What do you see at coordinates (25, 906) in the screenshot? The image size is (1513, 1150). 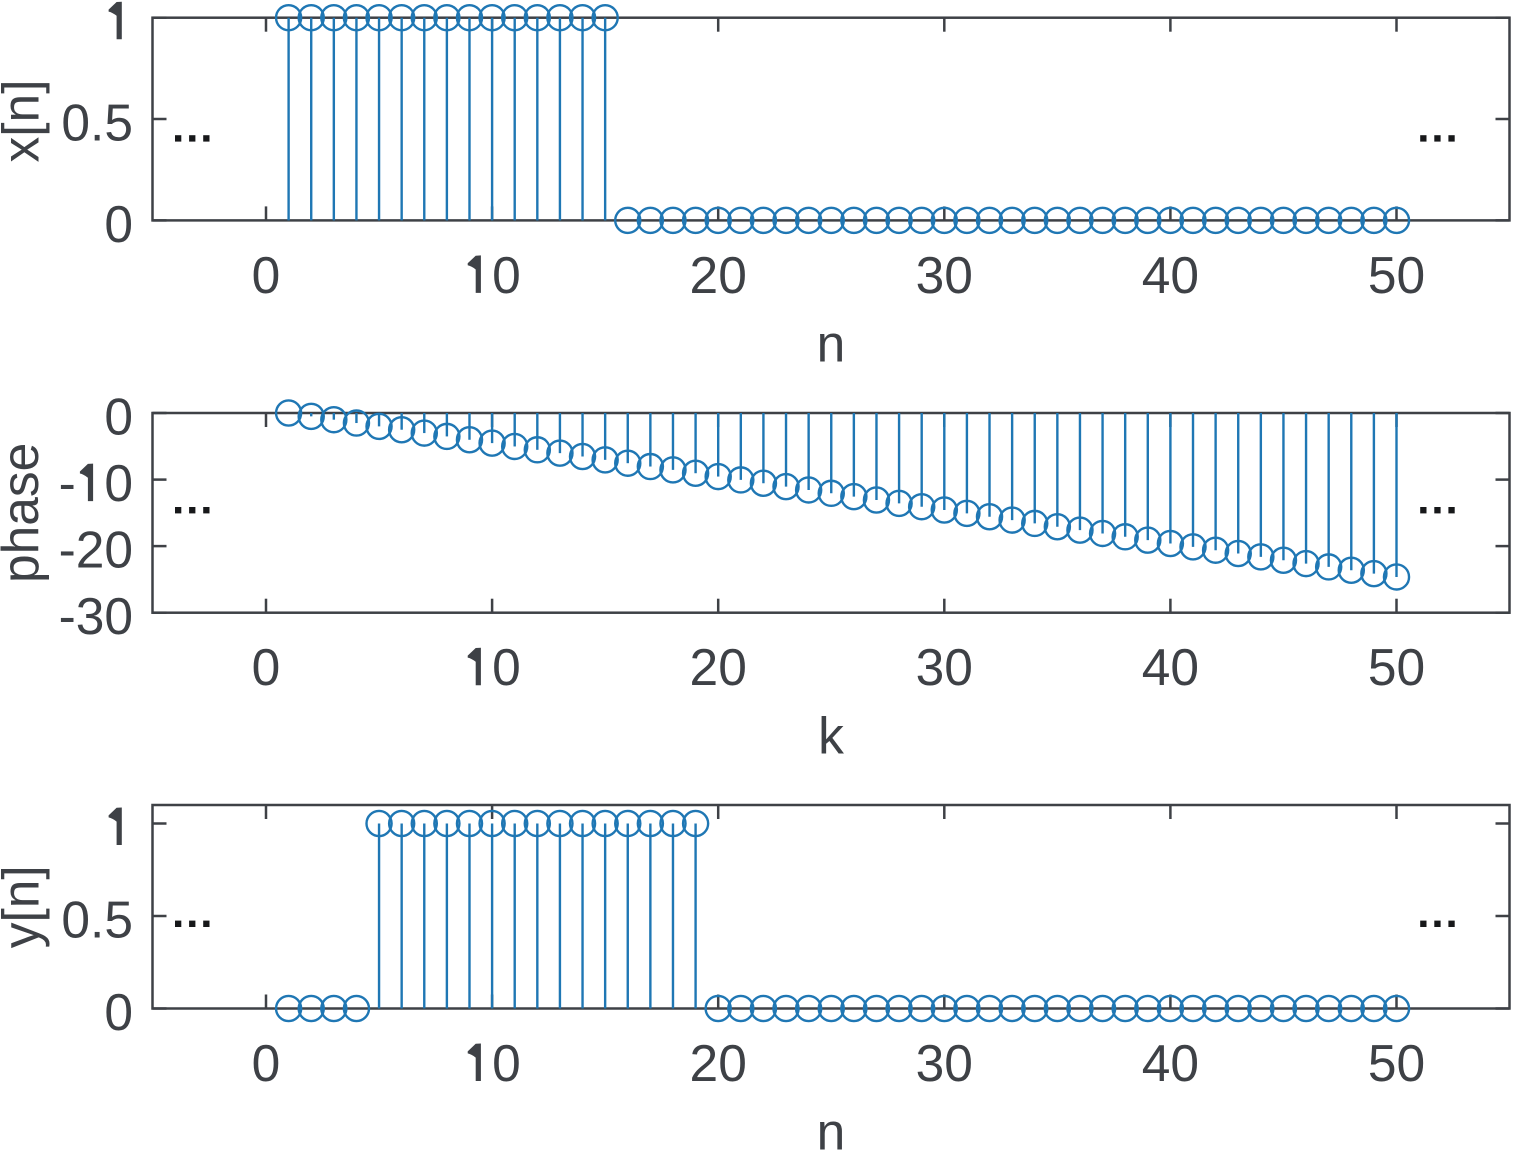 I see `svg-text: y[n]` at bounding box center [25, 906].